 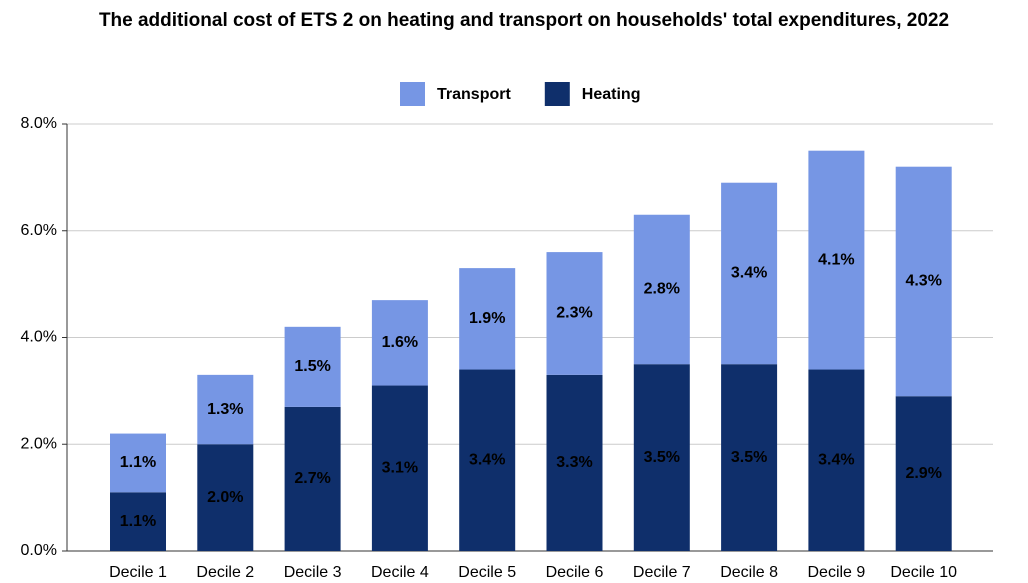 I want to click on data-label: 4.3%, so click(x=923, y=281).